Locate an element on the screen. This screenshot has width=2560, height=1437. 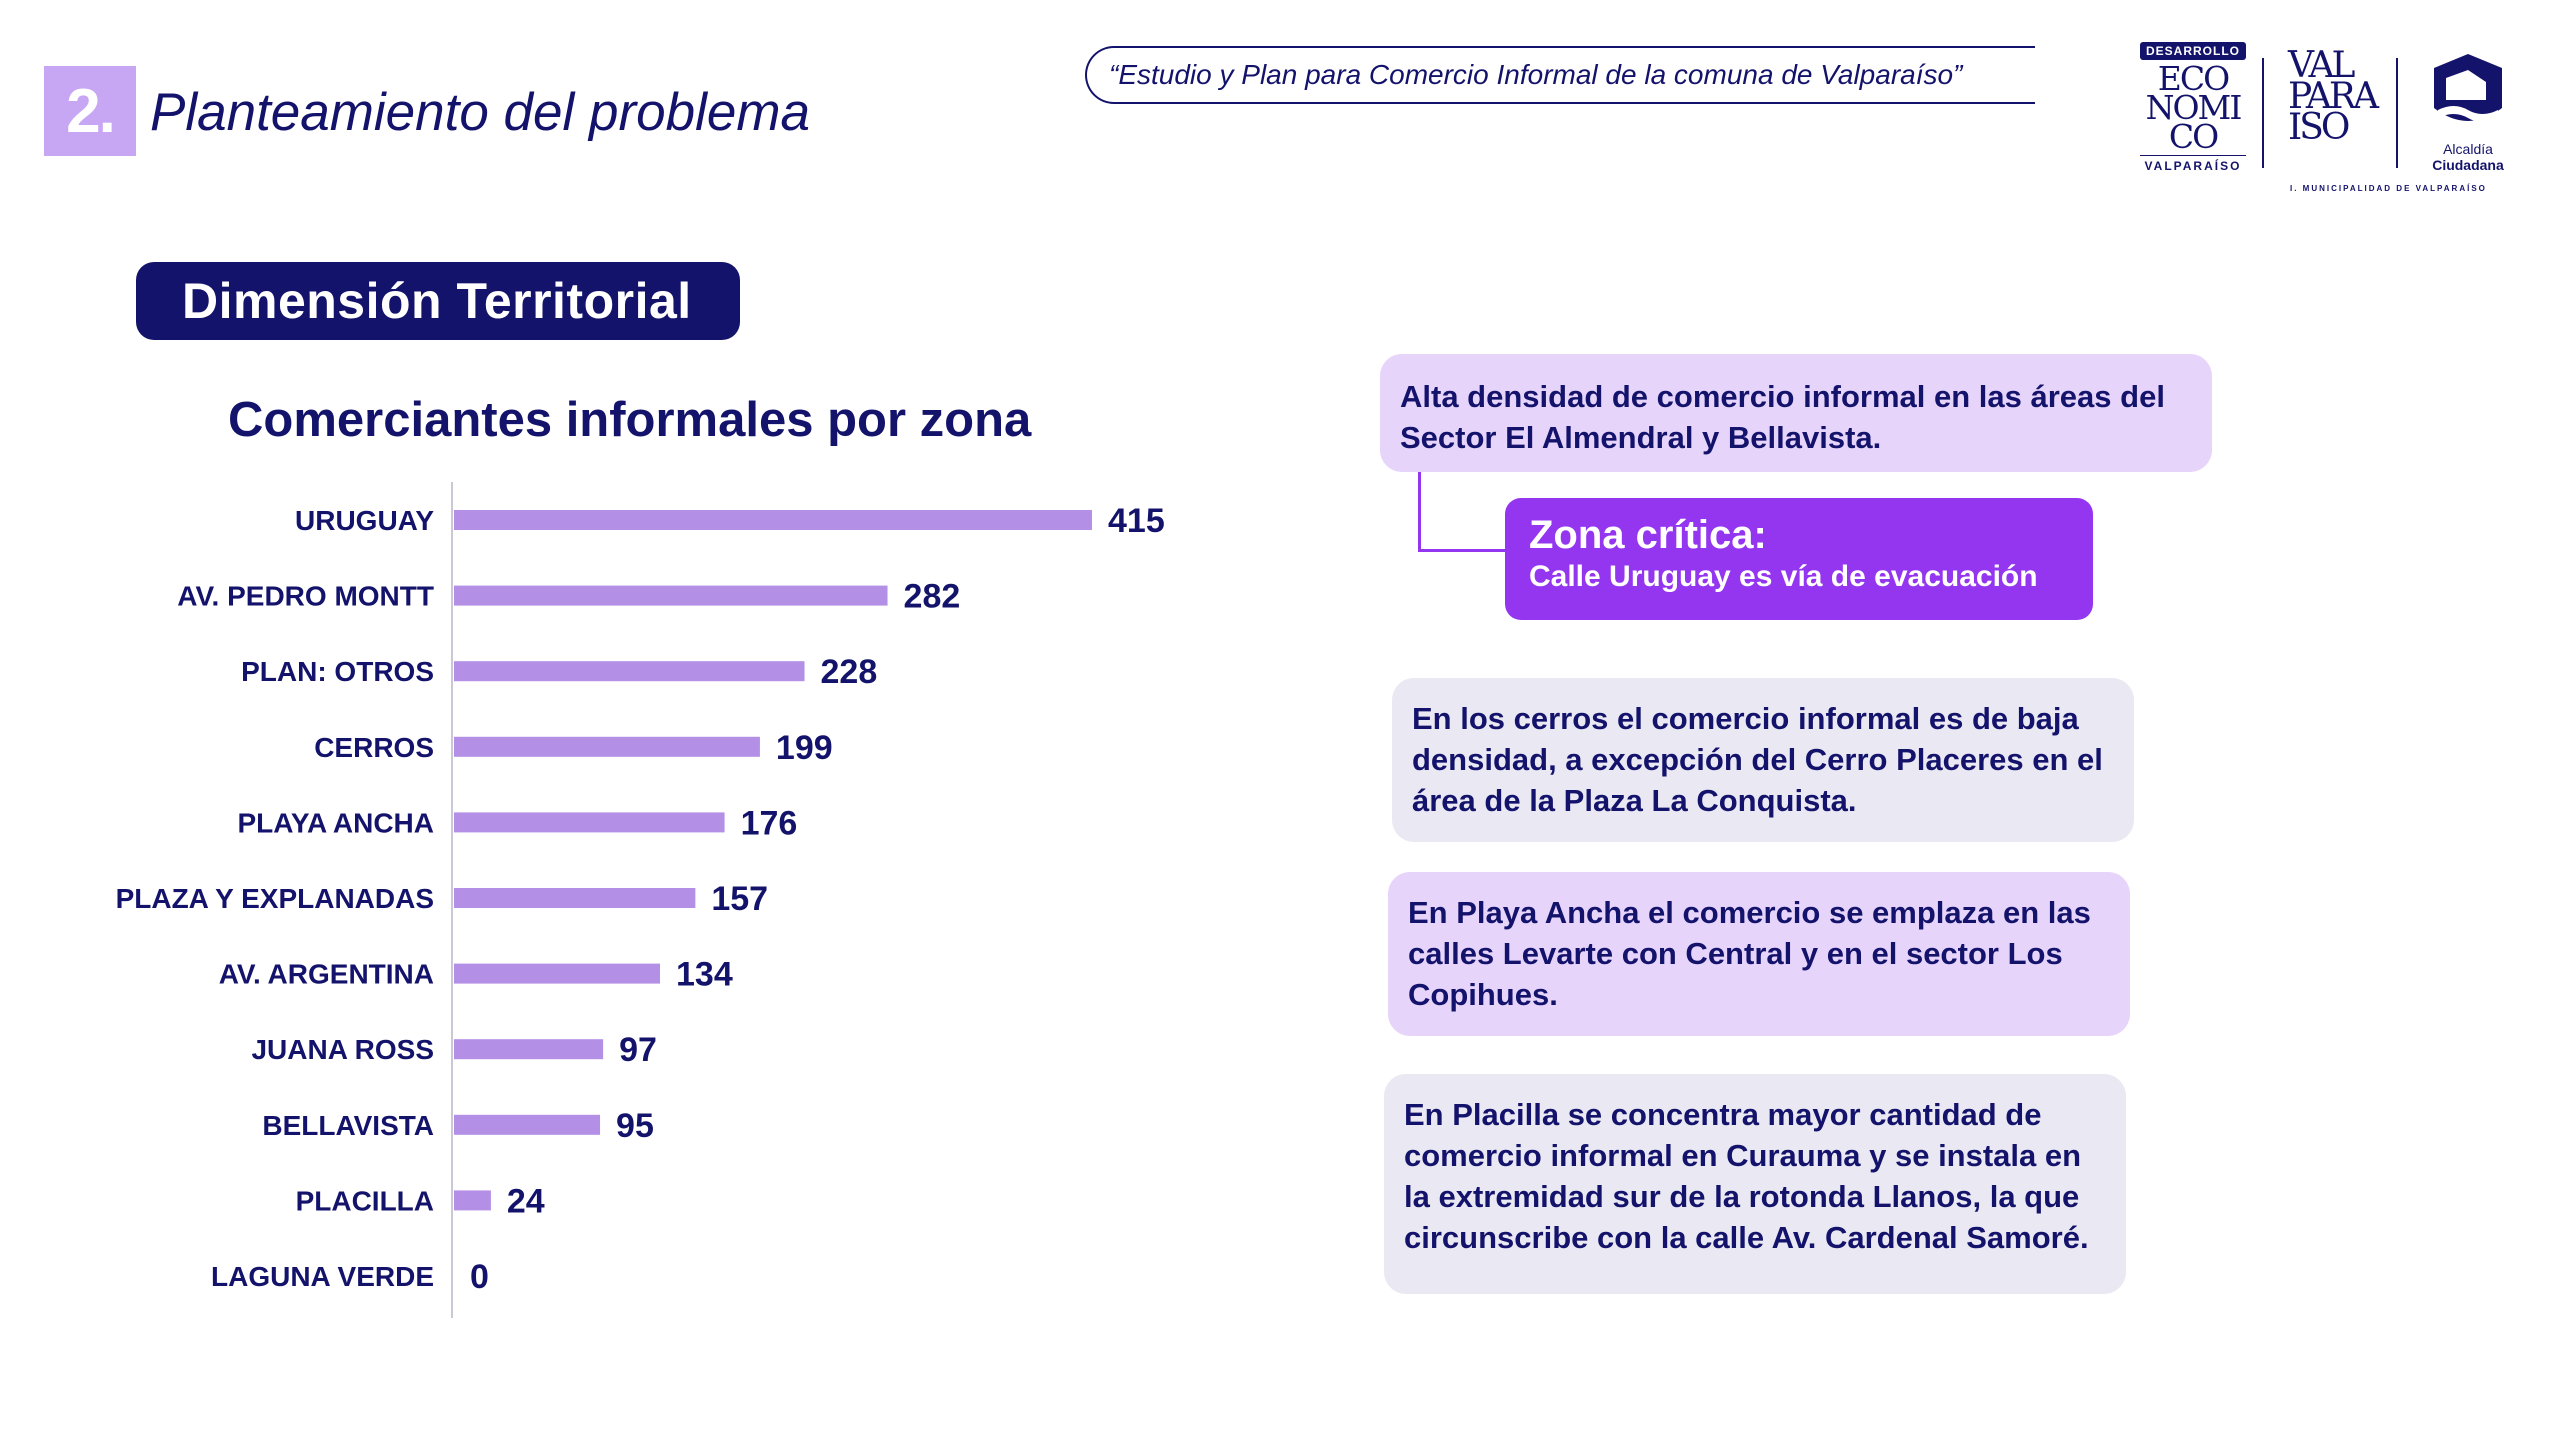
value-label: 0 is located at coordinates (479, 1277).